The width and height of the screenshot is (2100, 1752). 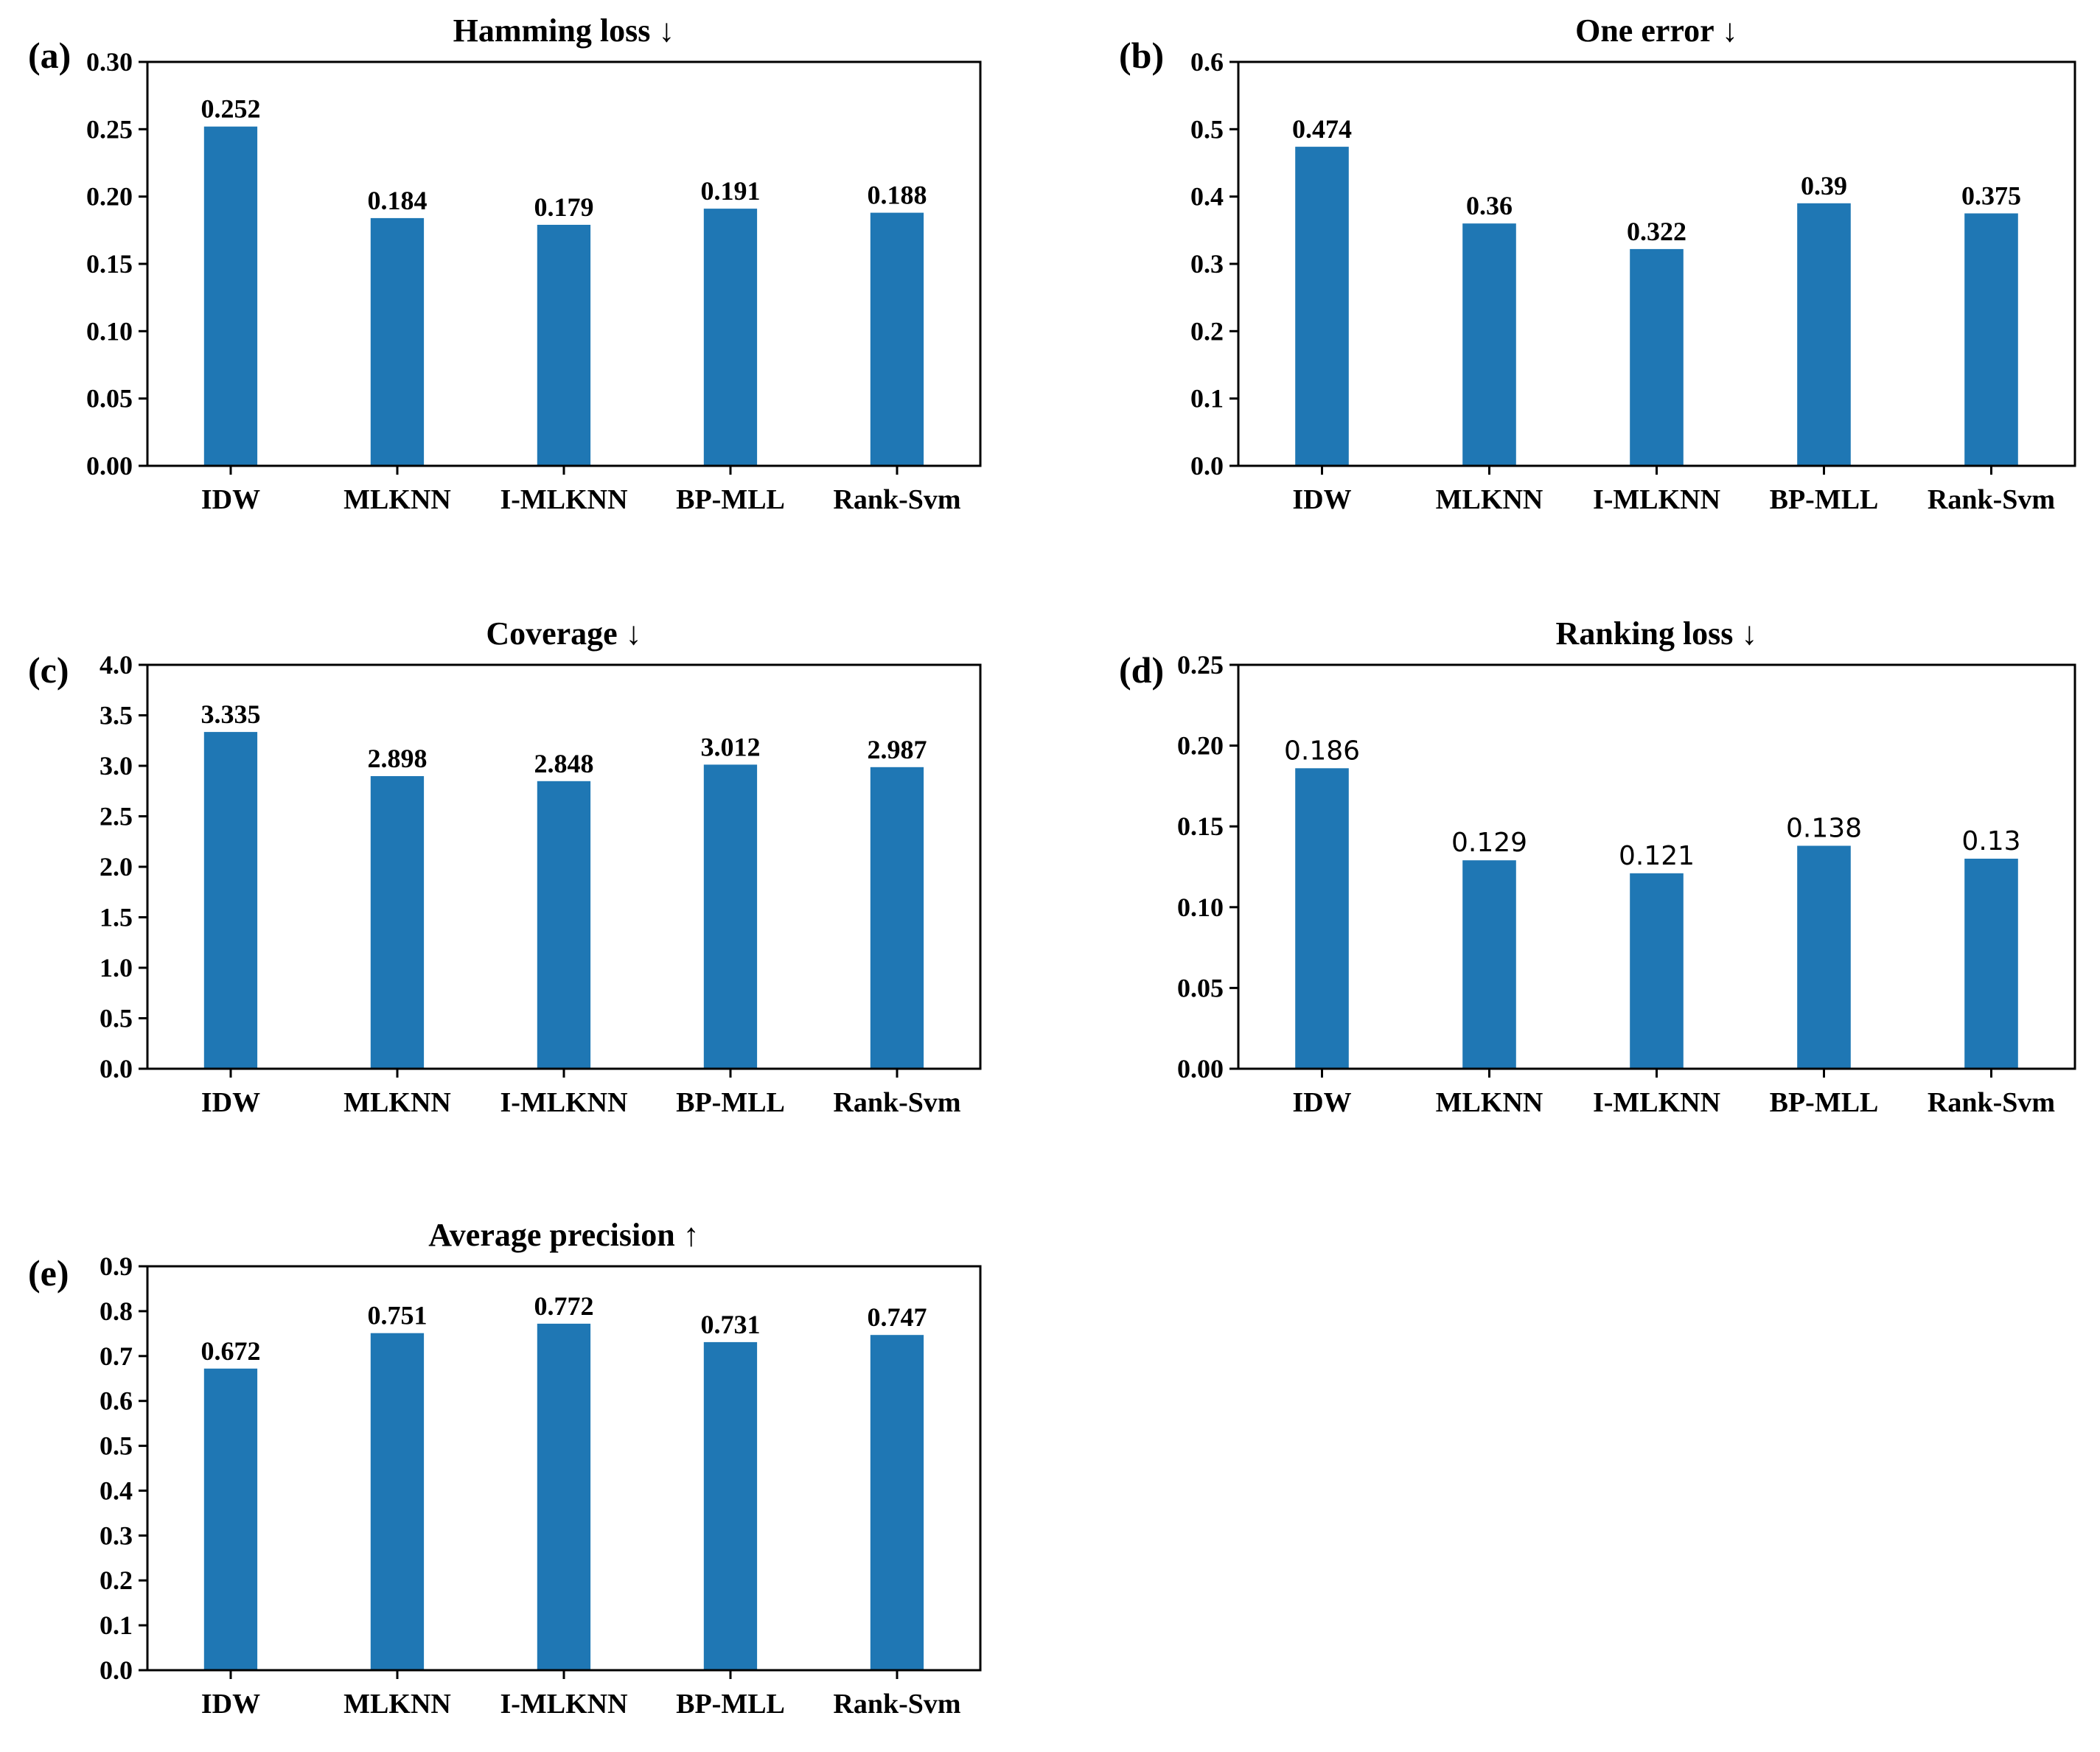 What do you see at coordinates (1322, 129) in the screenshot?
I see `data-label-idw: 0.474` at bounding box center [1322, 129].